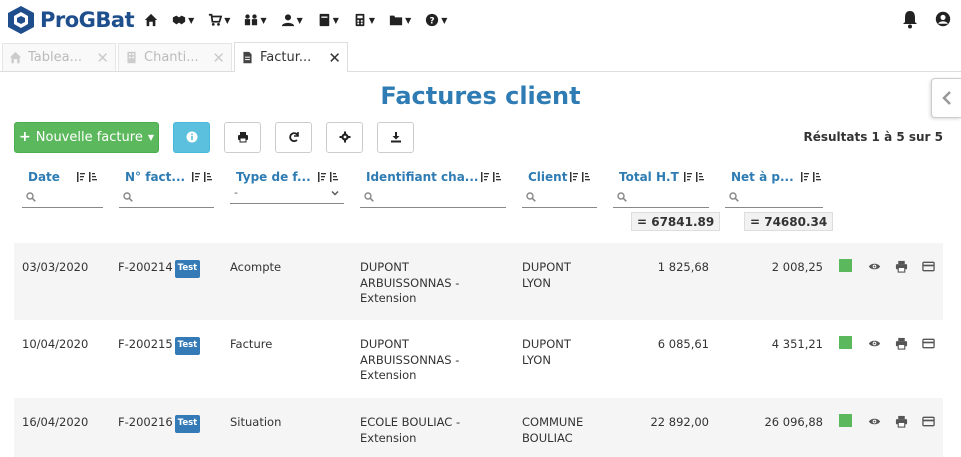 The image size is (961, 457). What do you see at coordinates (360, 20) in the screenshot?
I see `calculator-icon` at bounding box center [360, 20].